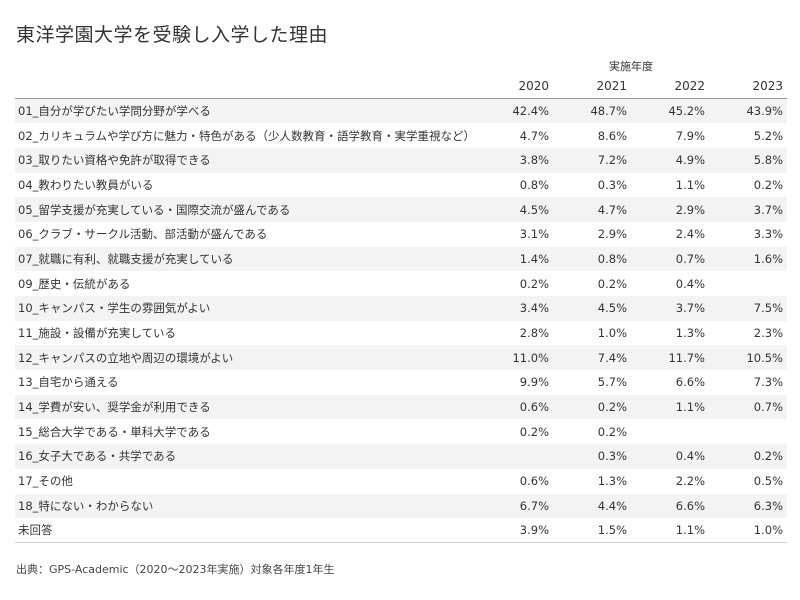  I want to click on cell-value-2023: 5.2%, so click(768, 135).